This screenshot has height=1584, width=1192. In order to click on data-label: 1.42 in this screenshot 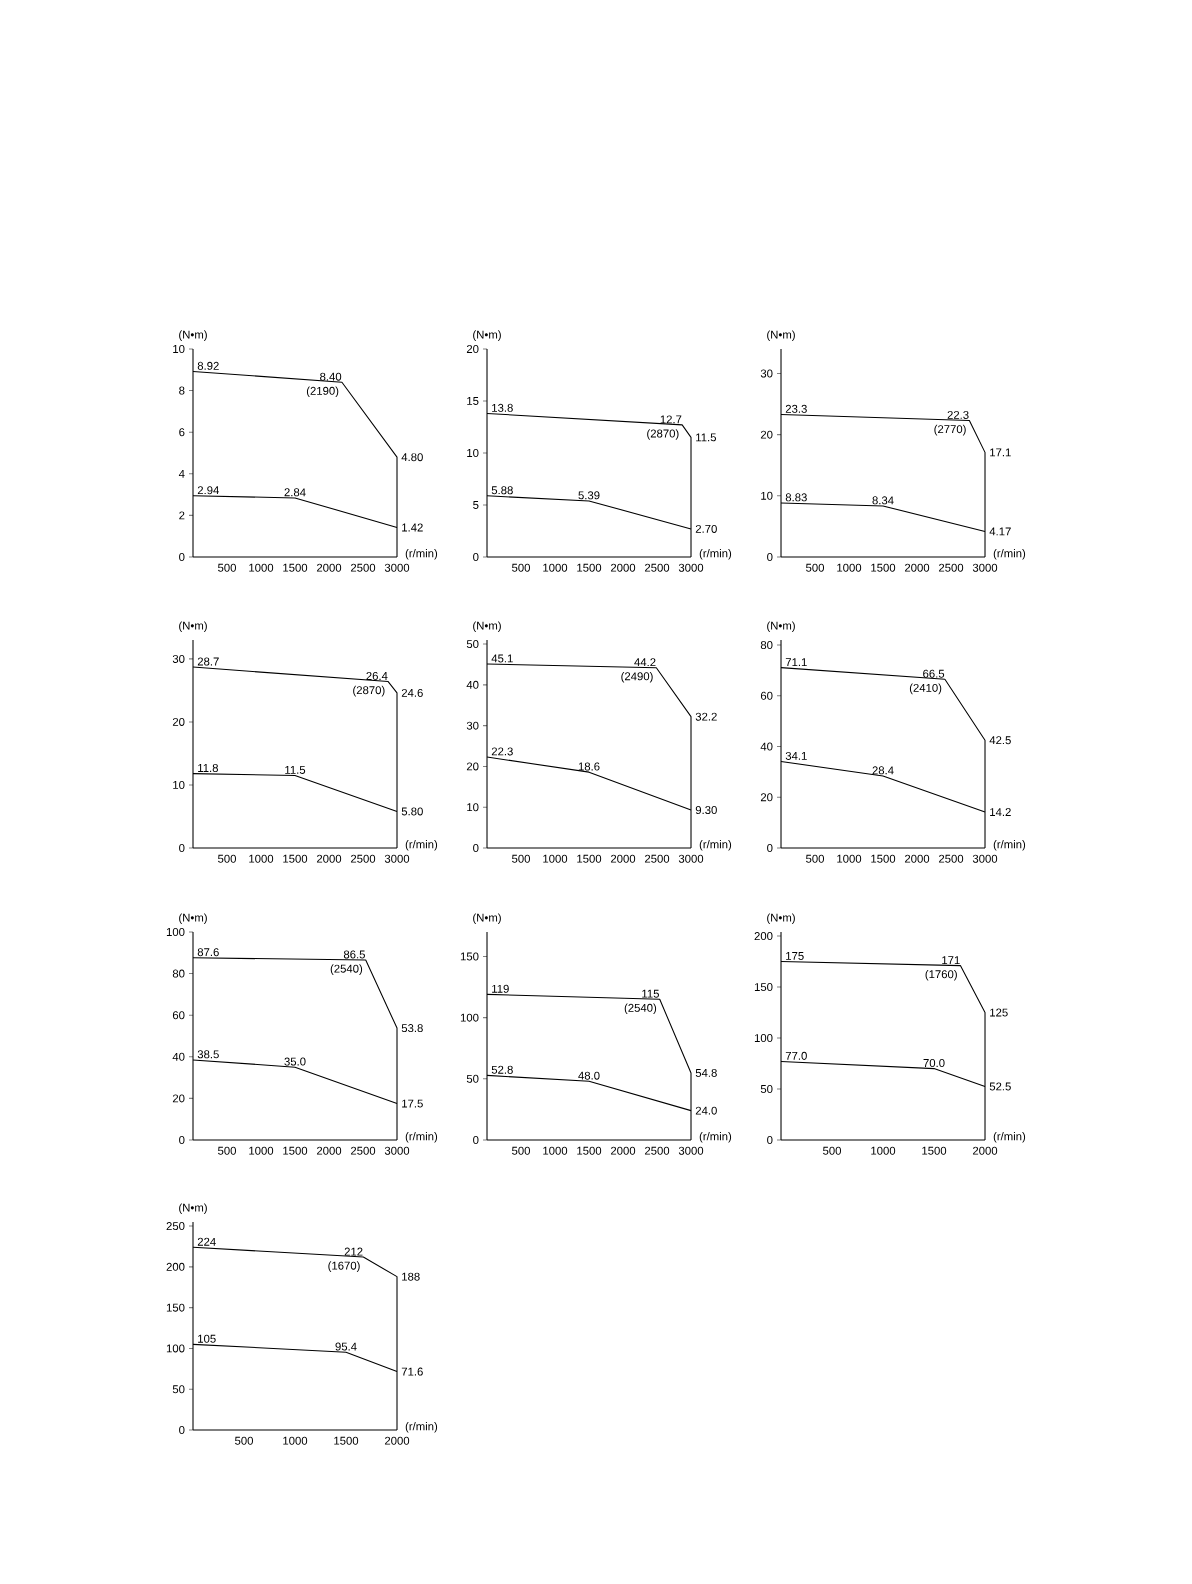, I will do `click(412, 527)`.